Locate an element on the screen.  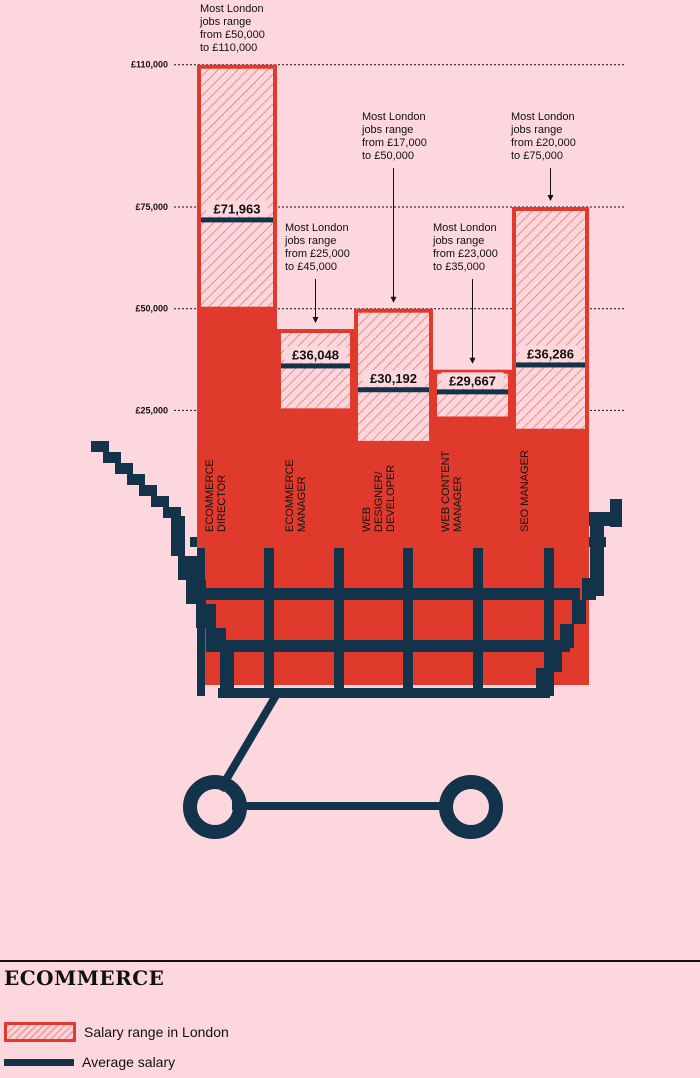
category-label: WEB DESIGNER/DEVELOPER is located at coordinates (379, 498).